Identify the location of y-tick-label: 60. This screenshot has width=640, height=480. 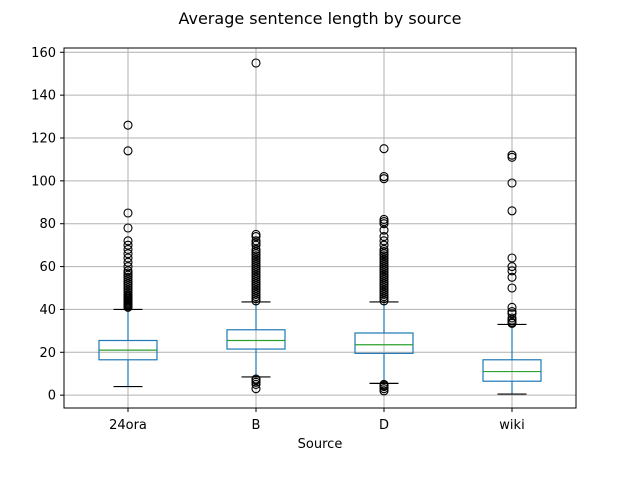
(47, 267).